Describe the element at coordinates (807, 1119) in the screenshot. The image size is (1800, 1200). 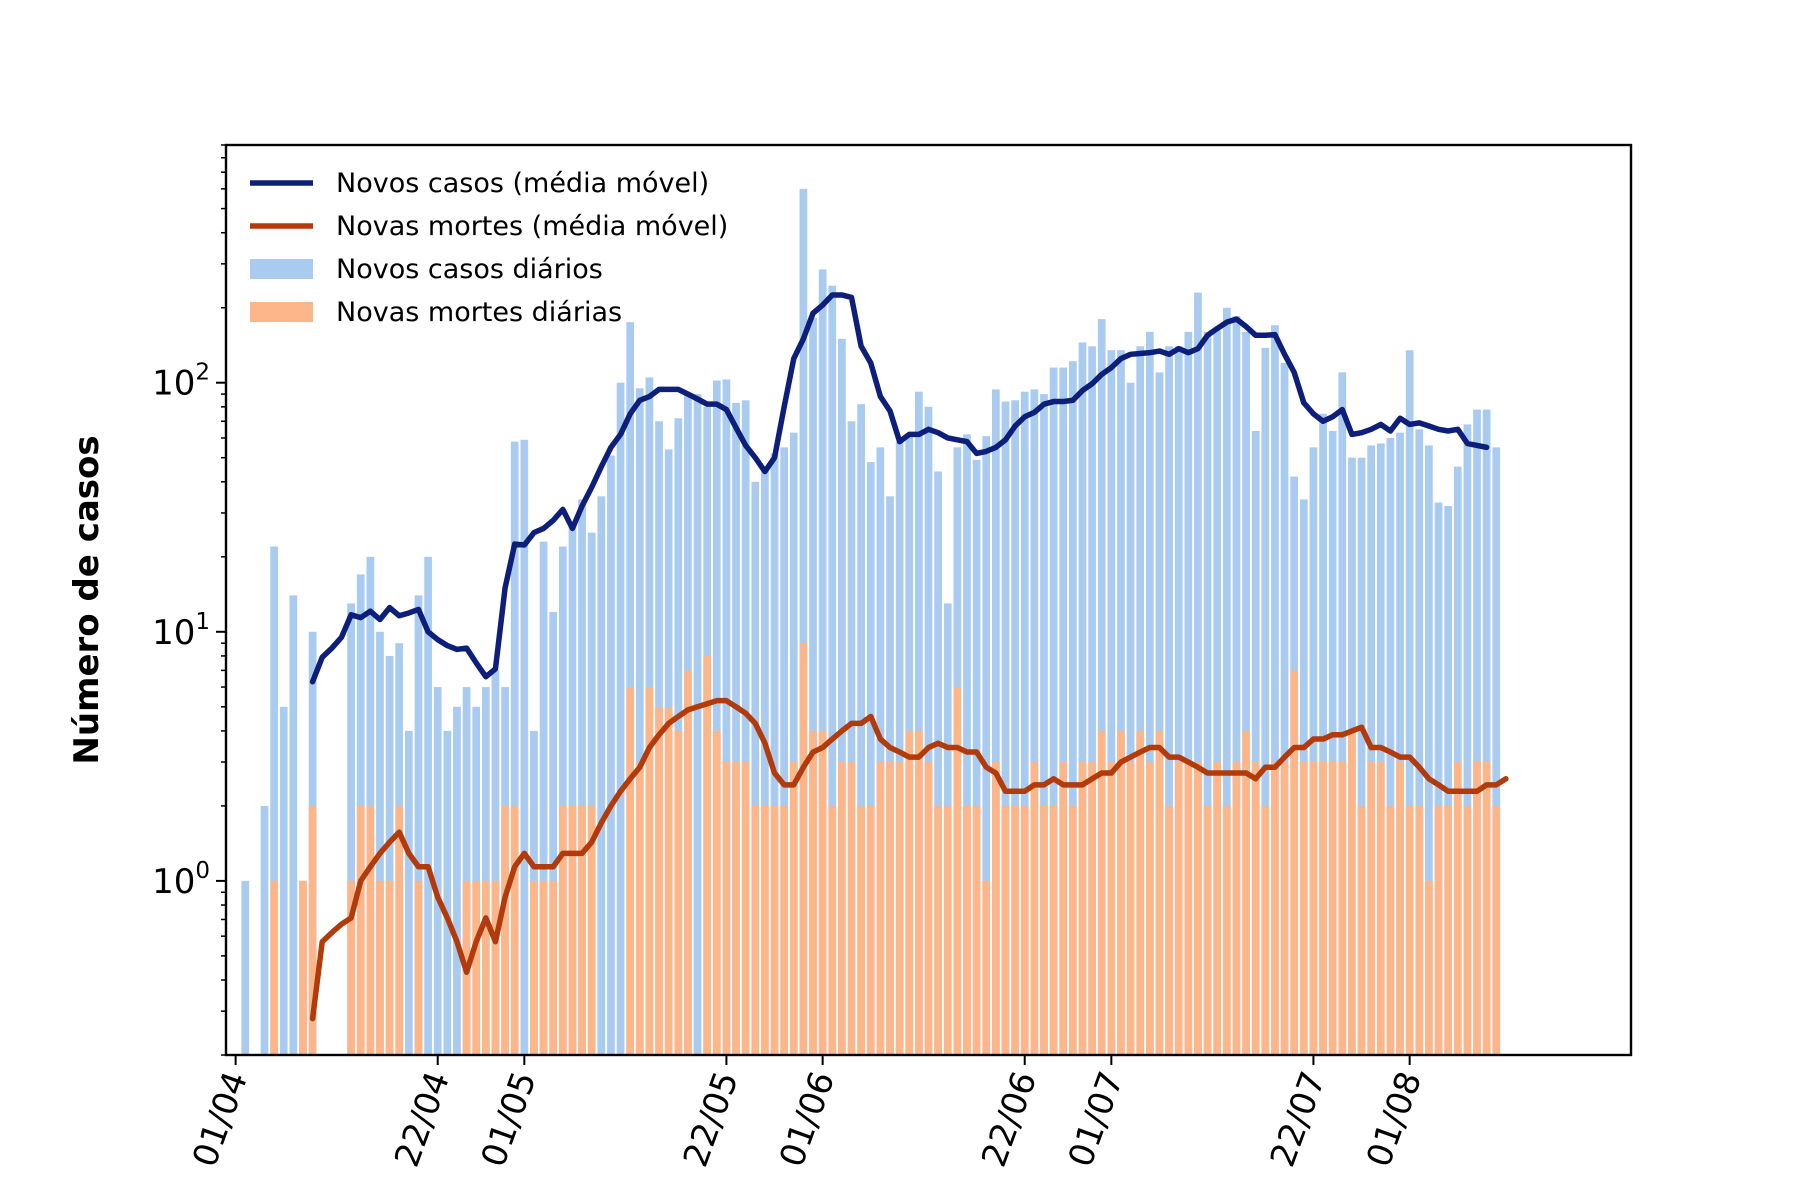
I see `x-tick-label: 01/06` at that location.